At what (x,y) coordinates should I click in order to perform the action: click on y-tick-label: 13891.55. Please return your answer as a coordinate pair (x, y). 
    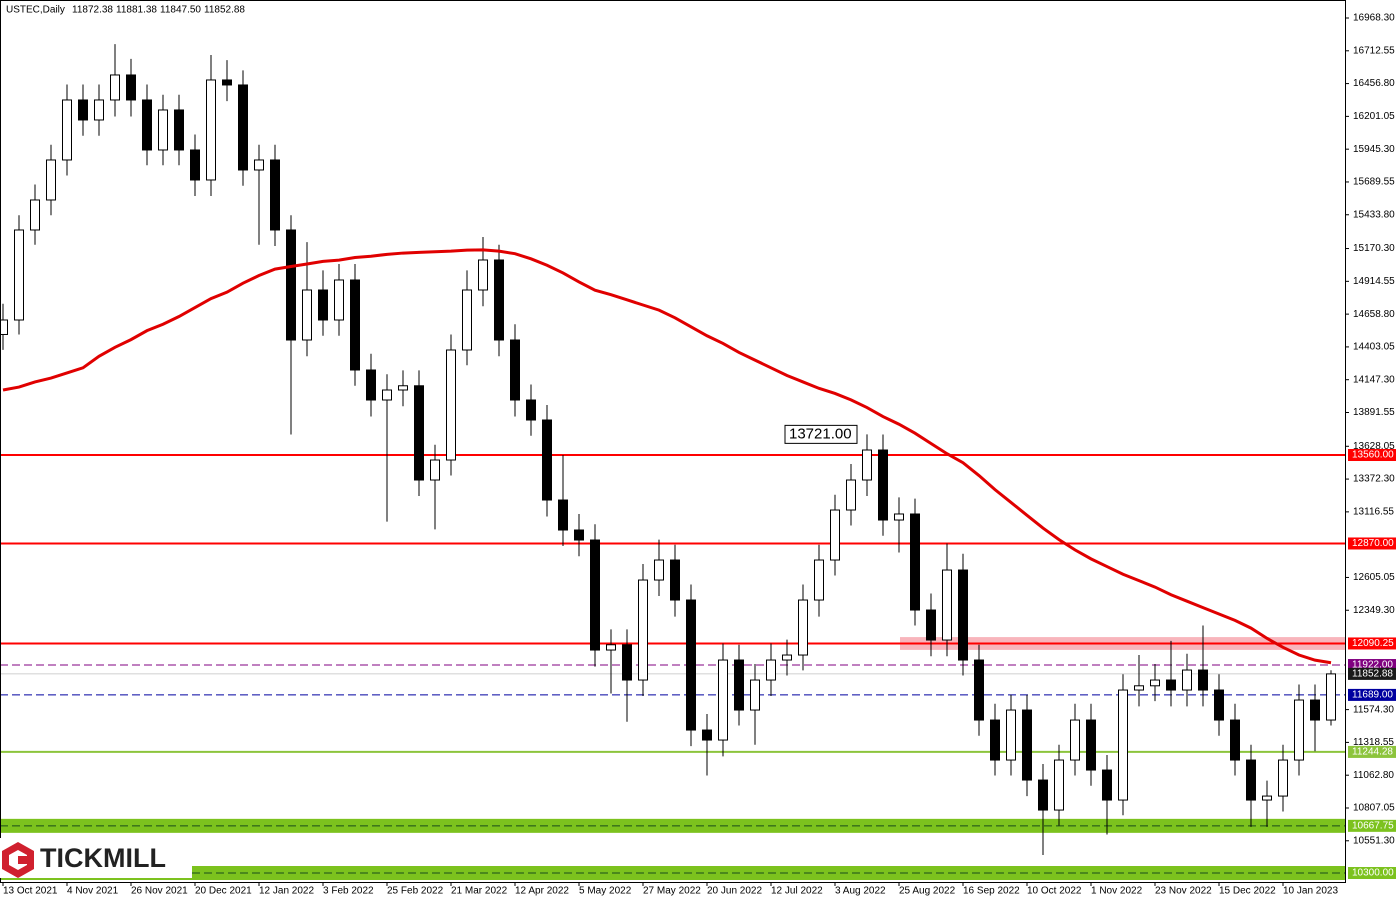
    Looking at the image, I should click on (1374, 412).